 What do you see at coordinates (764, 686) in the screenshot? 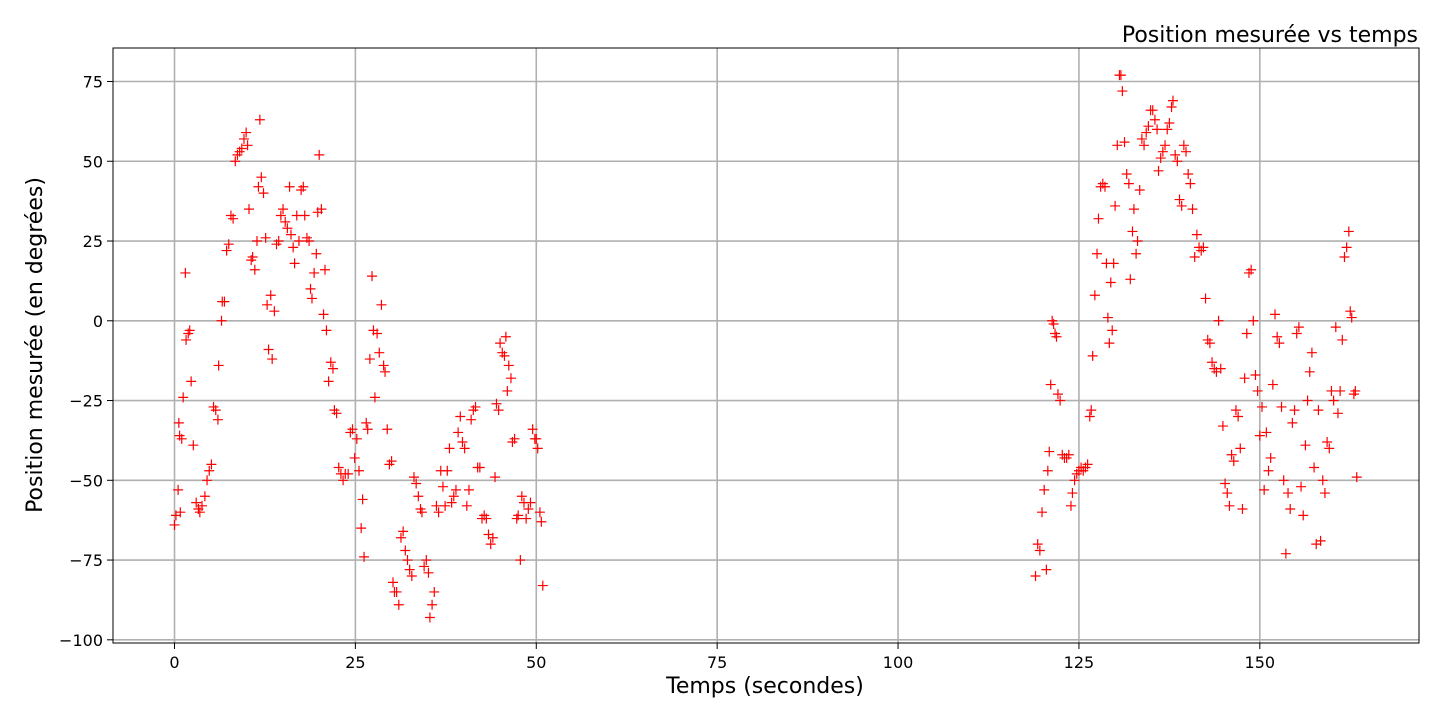
I see `x-axis-label: Temps (secondes)` at bounding box center [764, 686].